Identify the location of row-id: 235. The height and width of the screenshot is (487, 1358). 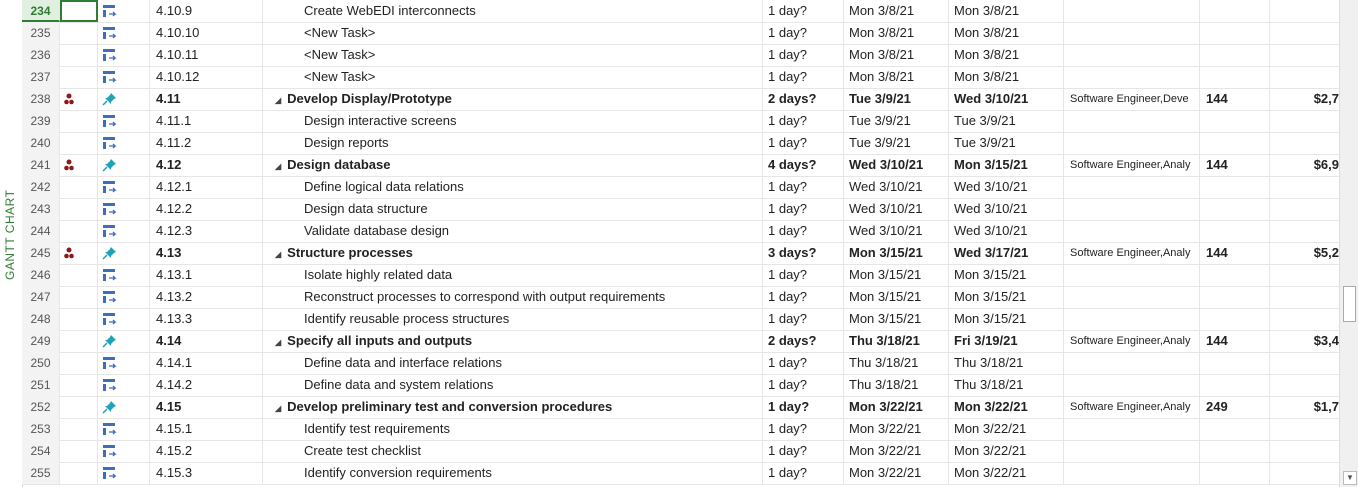
(41, 33).